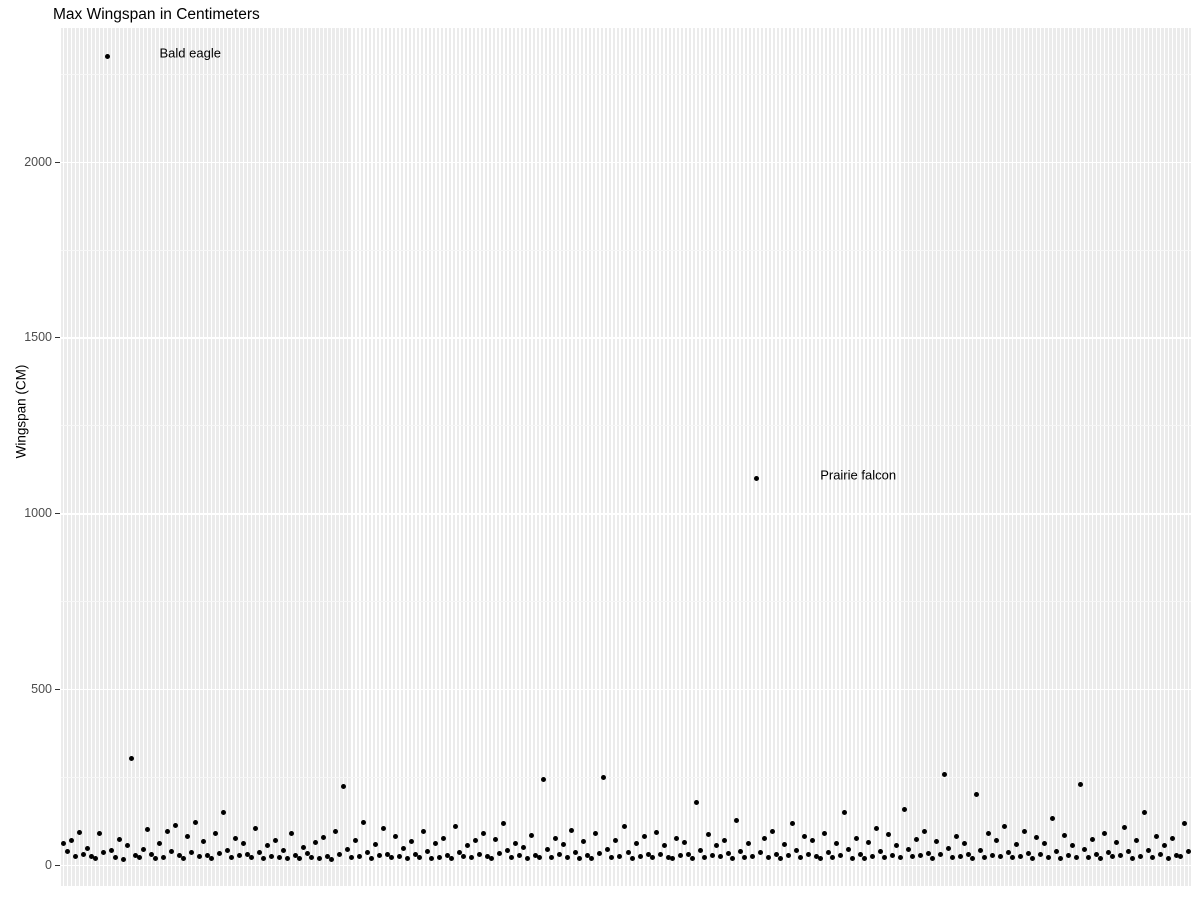 The image size is (1200, 900). I want to click on y-tick-label: 2000, so click(38, 161).